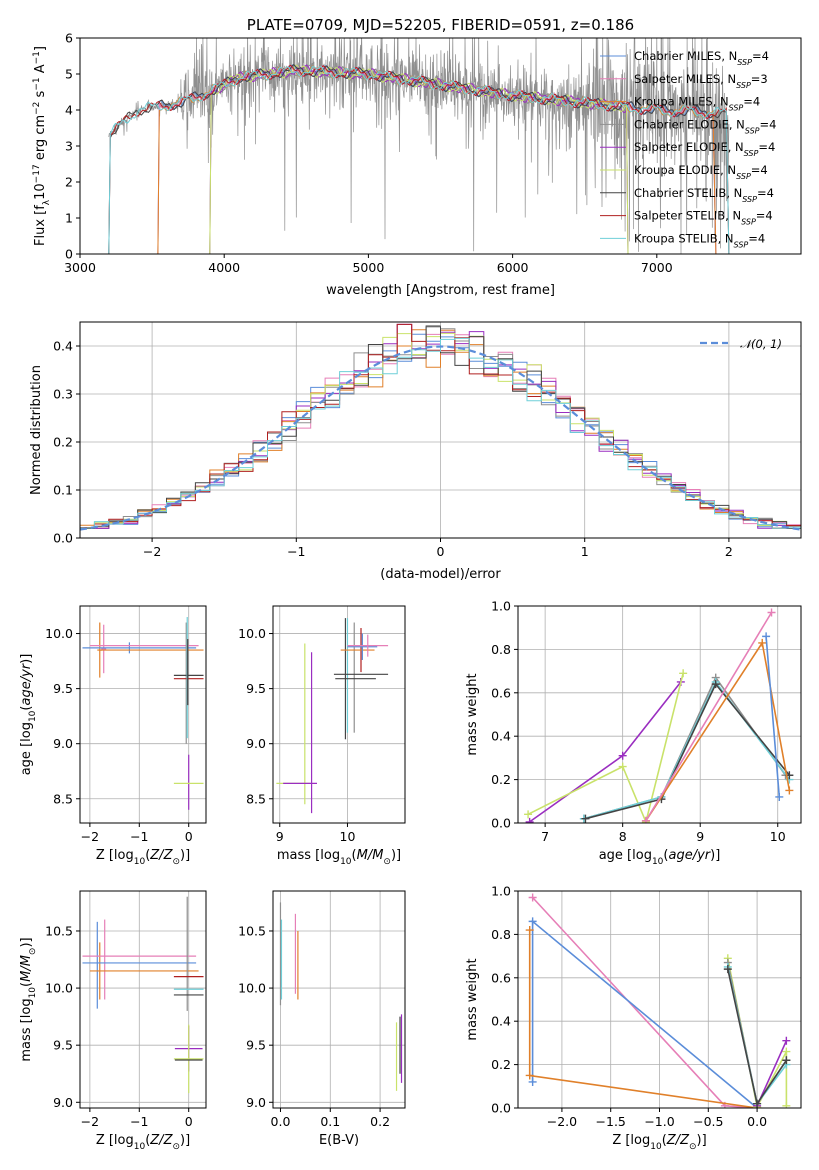 The width and height of the screenshot is (819, 1170). Describe the element at coordinates (380, 1121) in the screenshot. I see `x-tick-label: 0.2` at that location.